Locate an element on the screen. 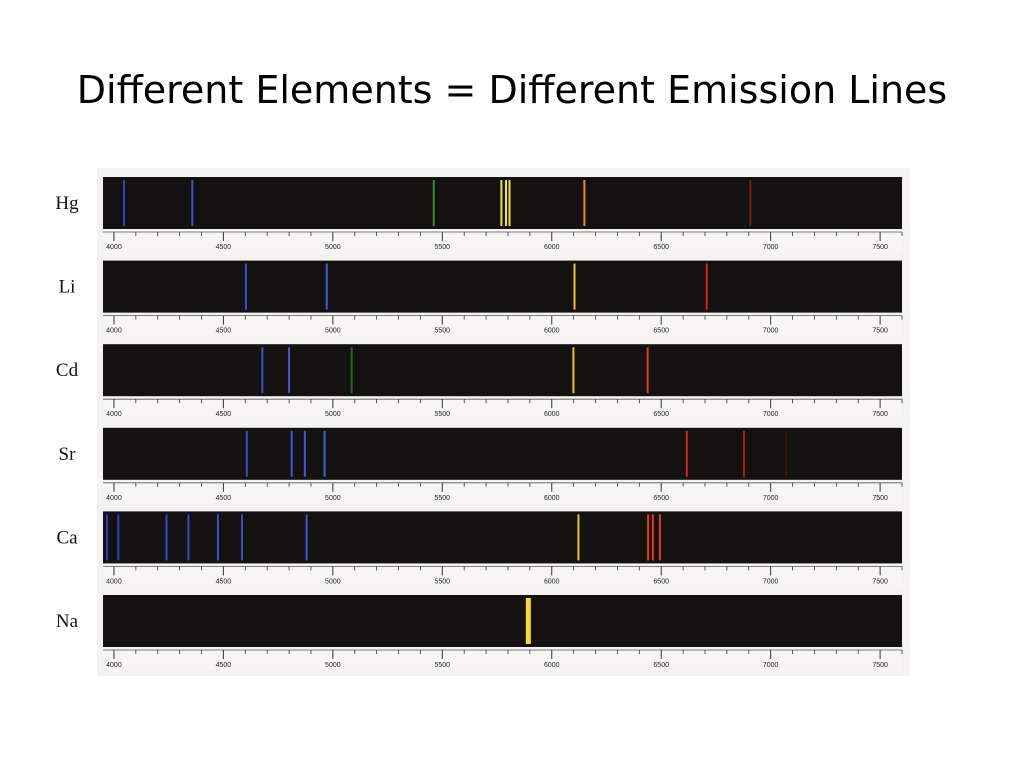  element-label: Cd is located at coordinates (67, 370).